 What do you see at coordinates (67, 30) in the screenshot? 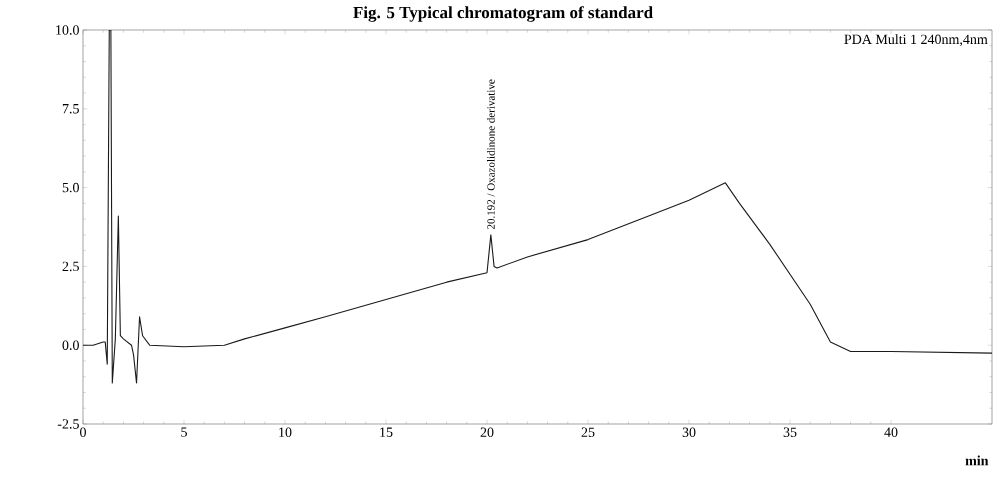
I see `y-tick-label: 10.0` at bounding box center [67, 30].